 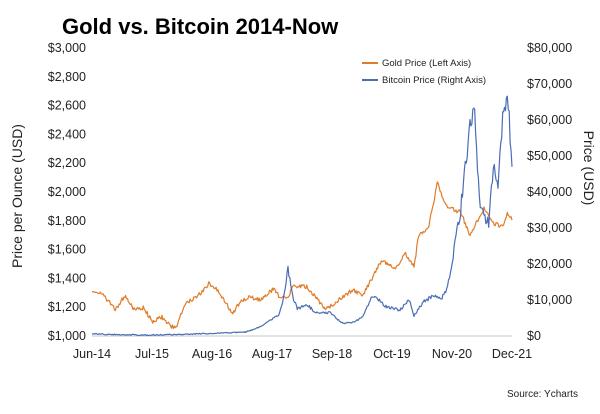 I want to click on right-tick-label: $40,000, so click(x=549, y=192).